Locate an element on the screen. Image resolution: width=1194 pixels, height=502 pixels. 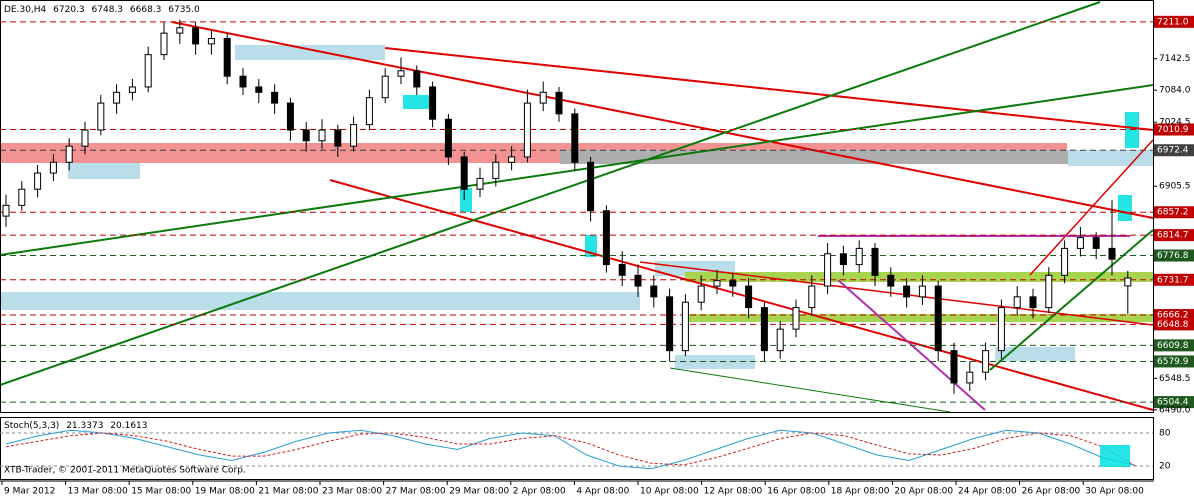
level-label: 6731.7 is located at coordinates (1173, 280).